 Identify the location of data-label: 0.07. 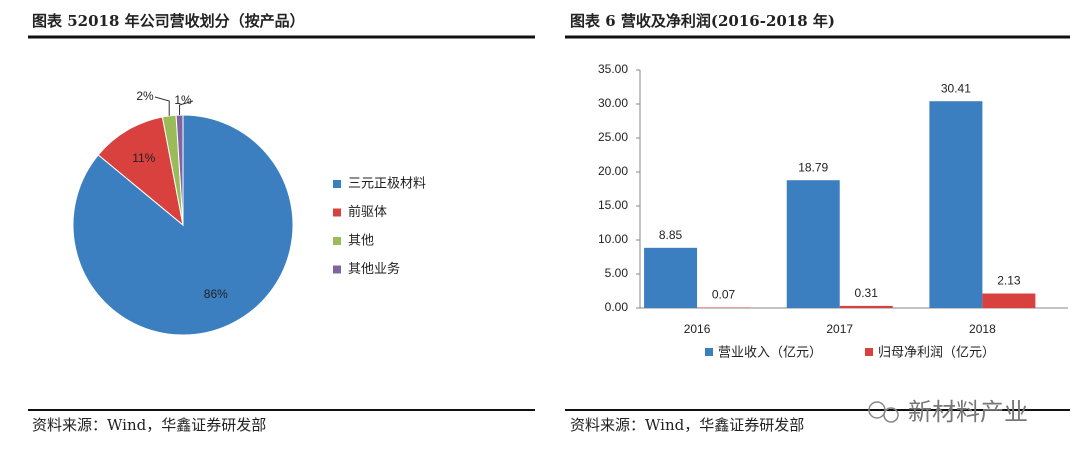
(724, 295).